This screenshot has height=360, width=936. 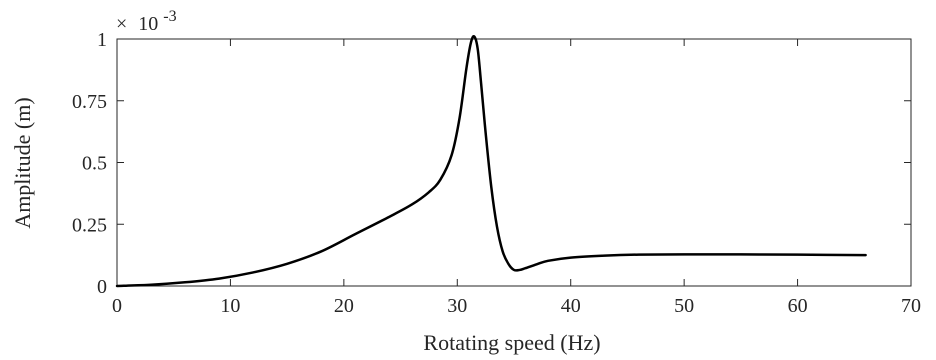 I want to click on y-exponent-base: 10, so click(x=148, y=24).